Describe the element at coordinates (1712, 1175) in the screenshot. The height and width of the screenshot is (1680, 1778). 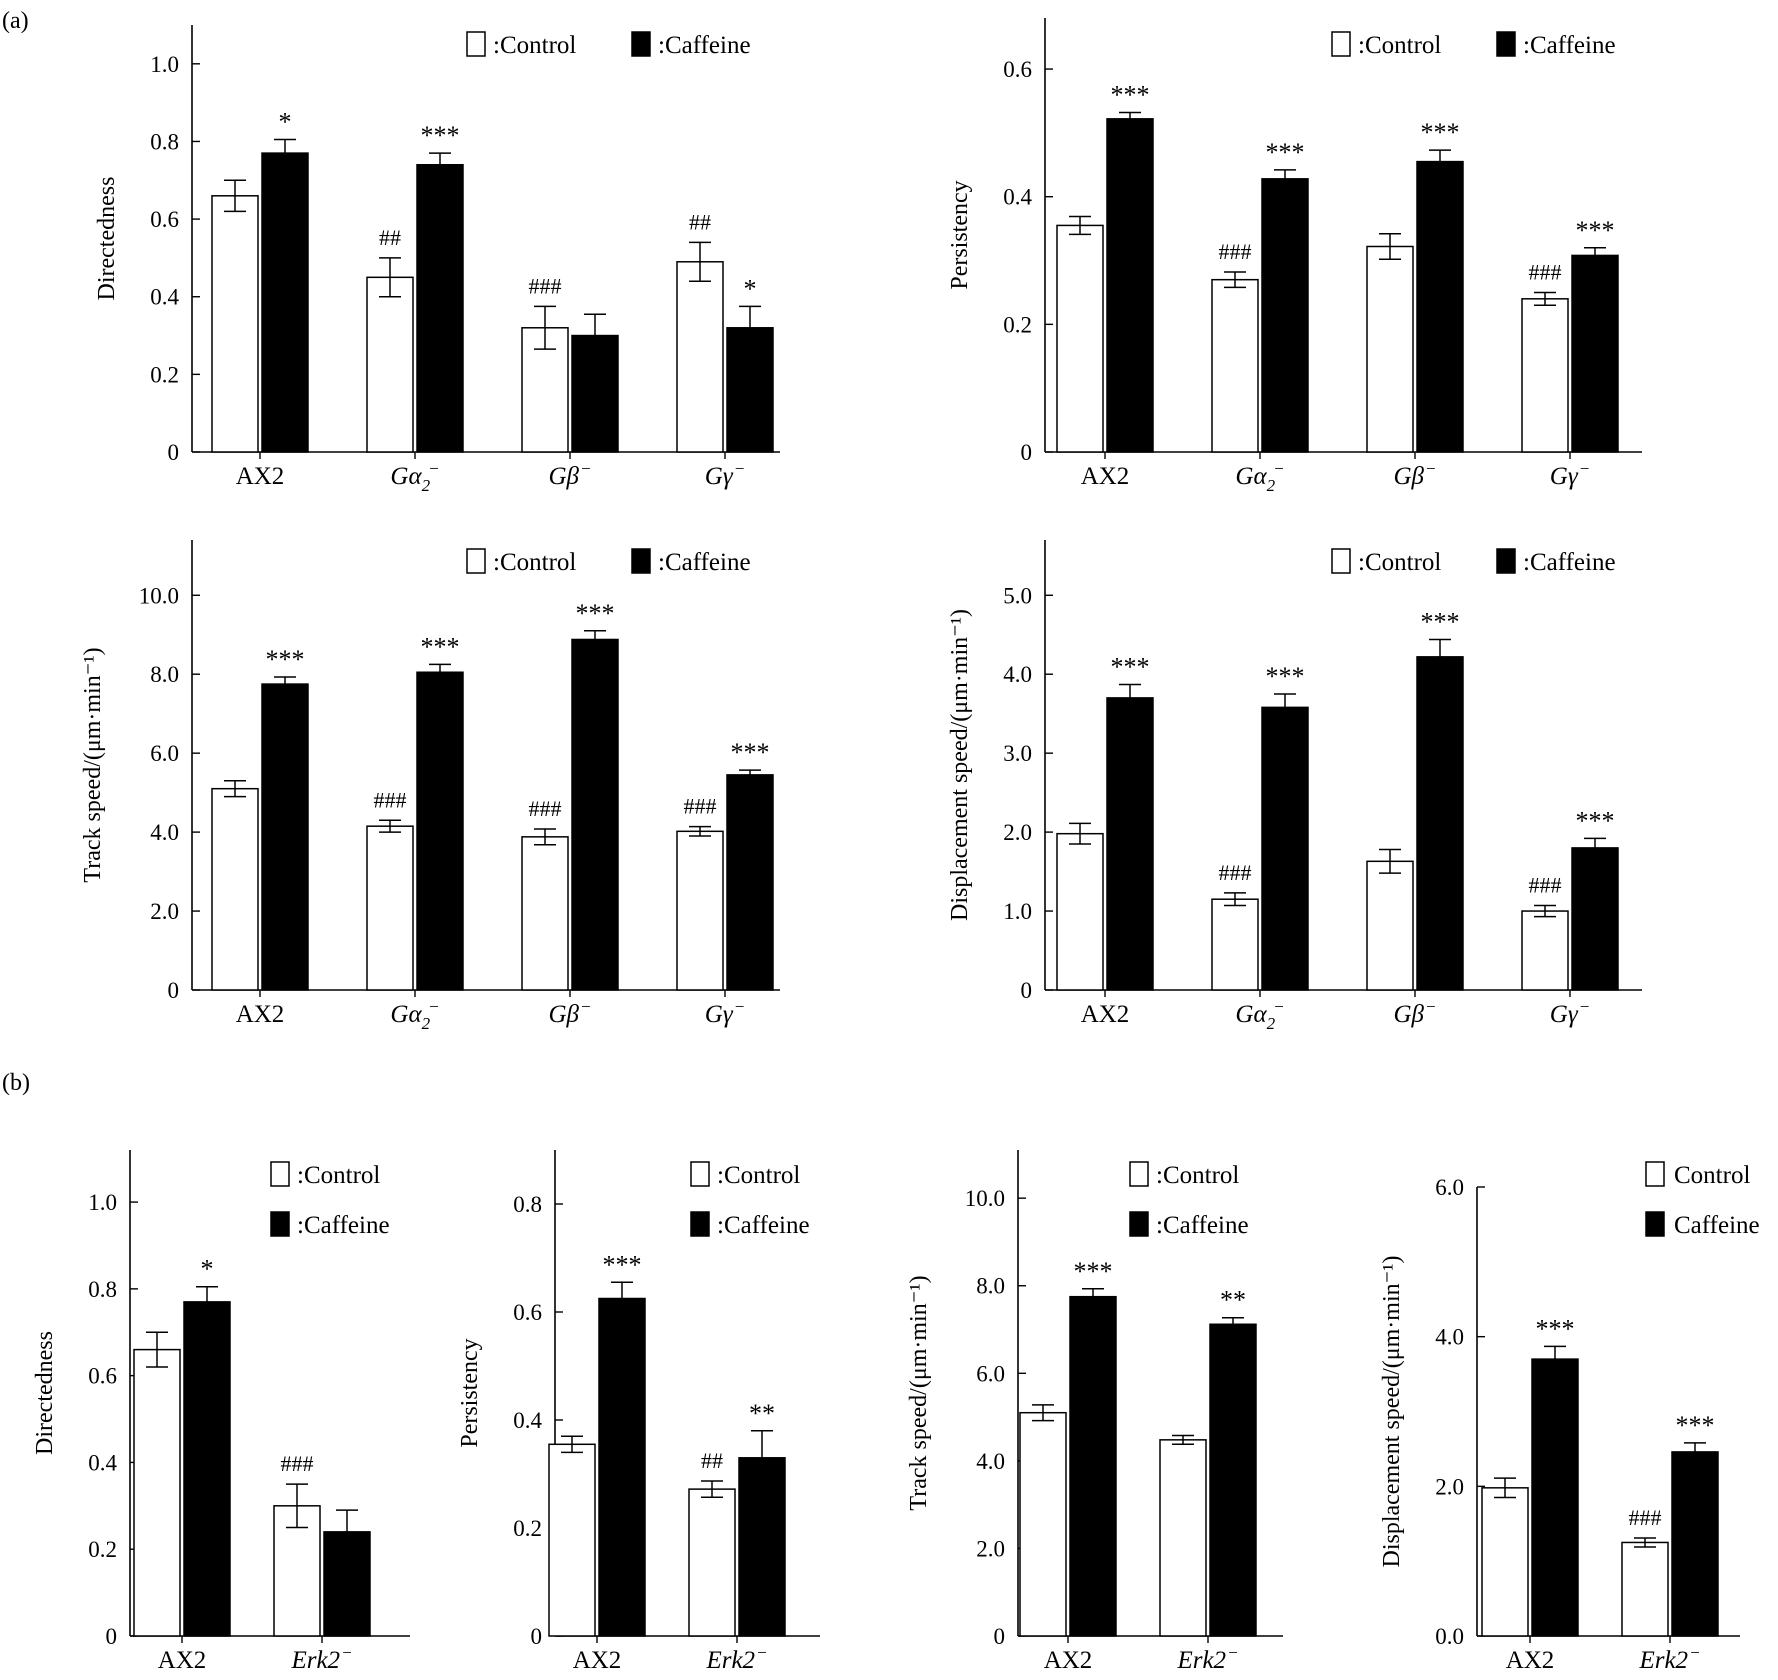
I see `legend-control-label: Control` at that location.